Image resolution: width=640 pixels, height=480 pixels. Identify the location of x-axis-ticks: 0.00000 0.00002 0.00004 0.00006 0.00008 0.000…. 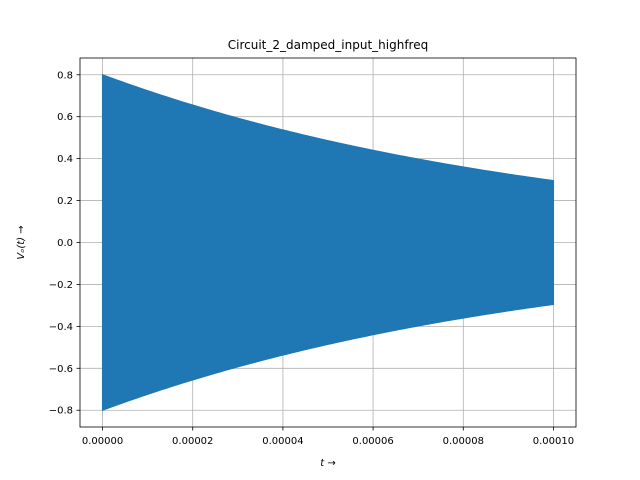
(328, 437).